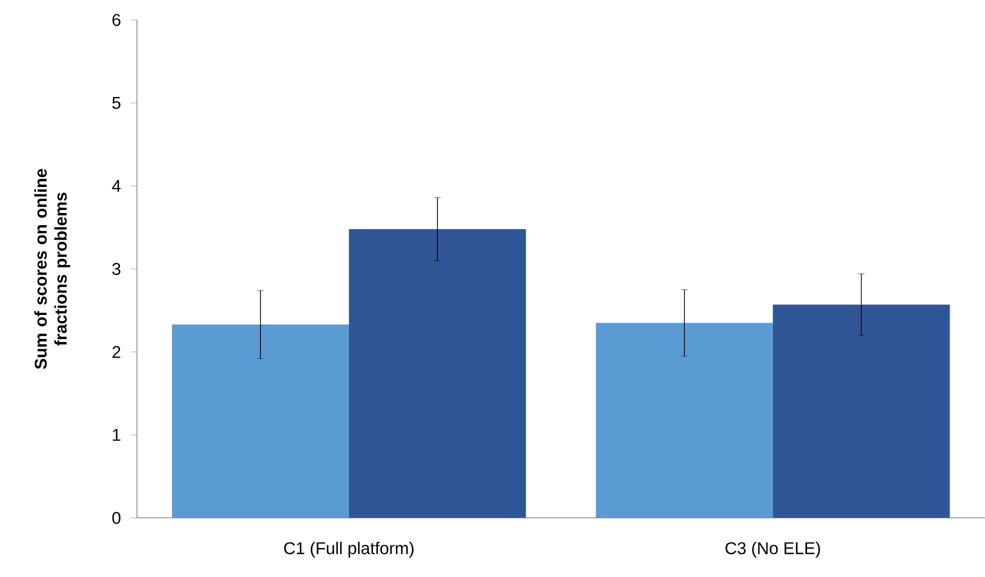  What do you see at coordinates (52, 269) in the screenshot?
I see `y-axis-title: Sum of scores on online fractions problems` at bounding box center [52, 269].